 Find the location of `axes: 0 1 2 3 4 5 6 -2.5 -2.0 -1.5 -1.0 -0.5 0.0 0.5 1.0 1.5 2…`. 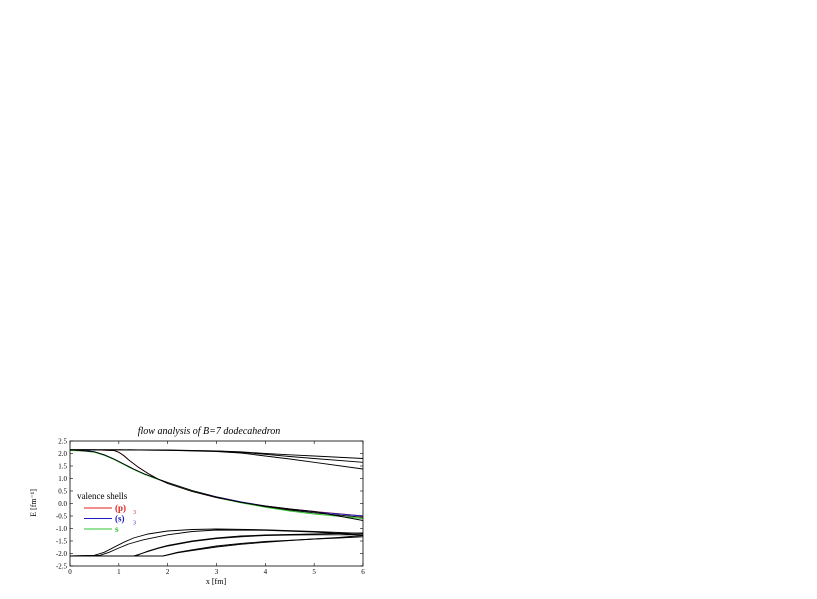

axes: 0 1 2 3 4 5 6 -2.5 -2.0 -1.5 -1.0 -0.5 0.0 0.5 1.0 1.5 2… is located at coordinates (210, 507).